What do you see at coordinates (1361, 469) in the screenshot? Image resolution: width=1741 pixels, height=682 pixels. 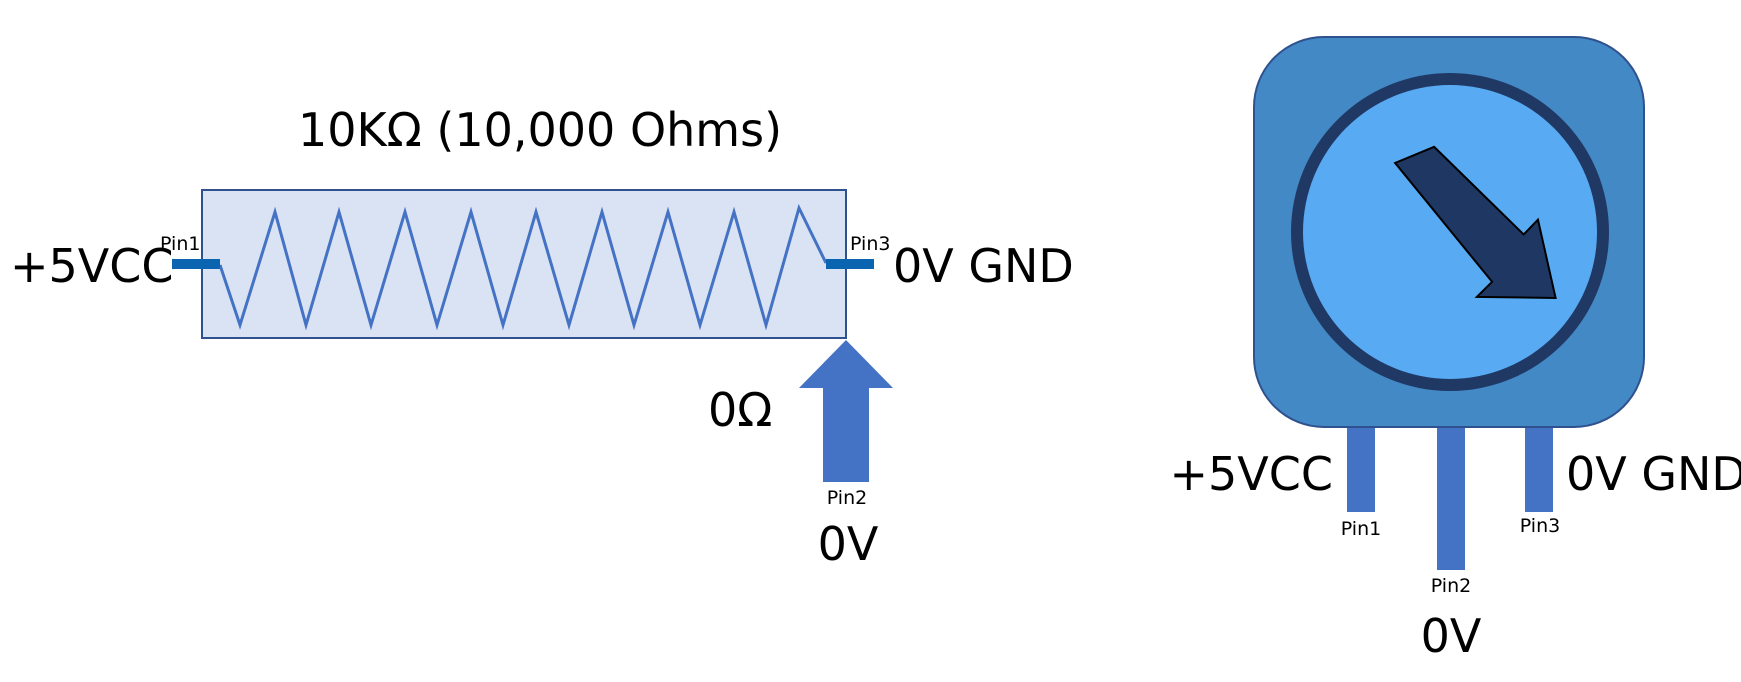 I see `pin1-leg` at bounding box center [1361, 469].